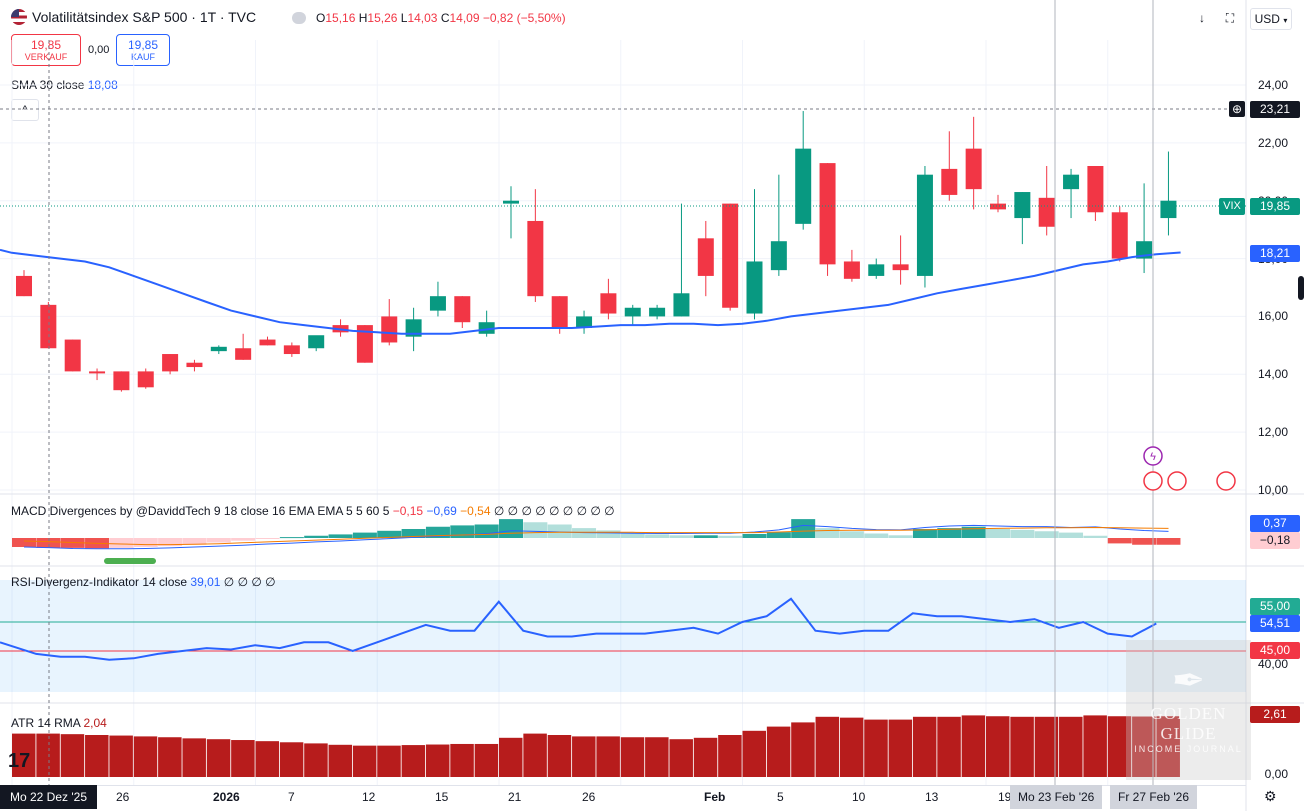 Image resolution: width=1304 pixels, height=812 pixels. I want to click on low-label: L, so click(404, 18).